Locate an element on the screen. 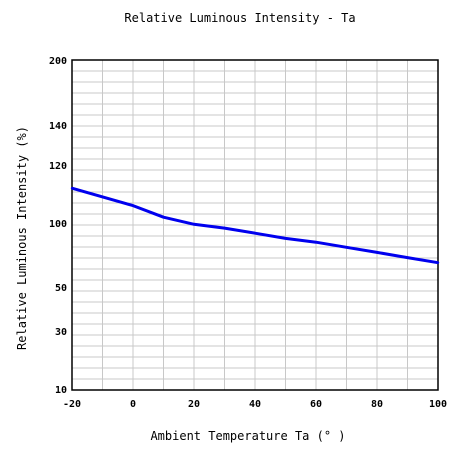 The image size is (453, 453). y-axis-ticks: 10 30 50 100 120 140 200 is located at coordinates (58, 226).